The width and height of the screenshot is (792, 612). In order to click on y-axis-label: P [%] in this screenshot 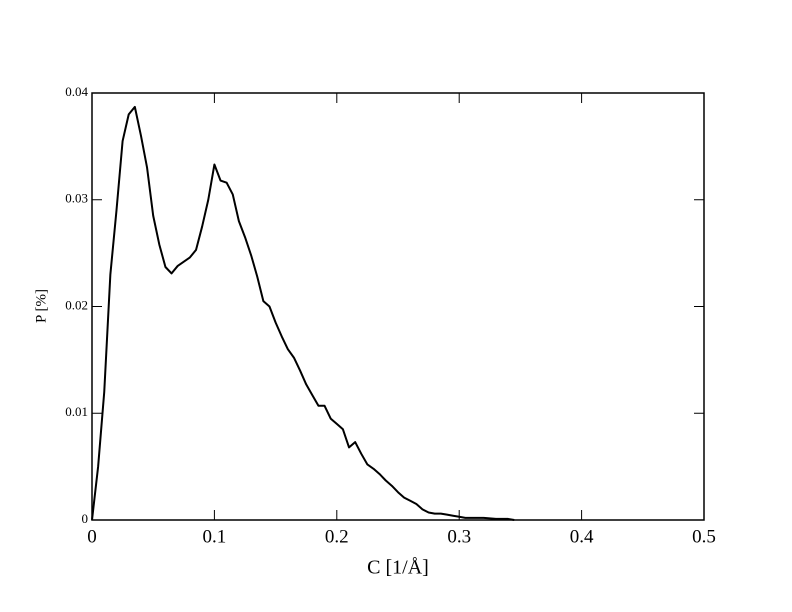, I will do `click(41, 306)`.